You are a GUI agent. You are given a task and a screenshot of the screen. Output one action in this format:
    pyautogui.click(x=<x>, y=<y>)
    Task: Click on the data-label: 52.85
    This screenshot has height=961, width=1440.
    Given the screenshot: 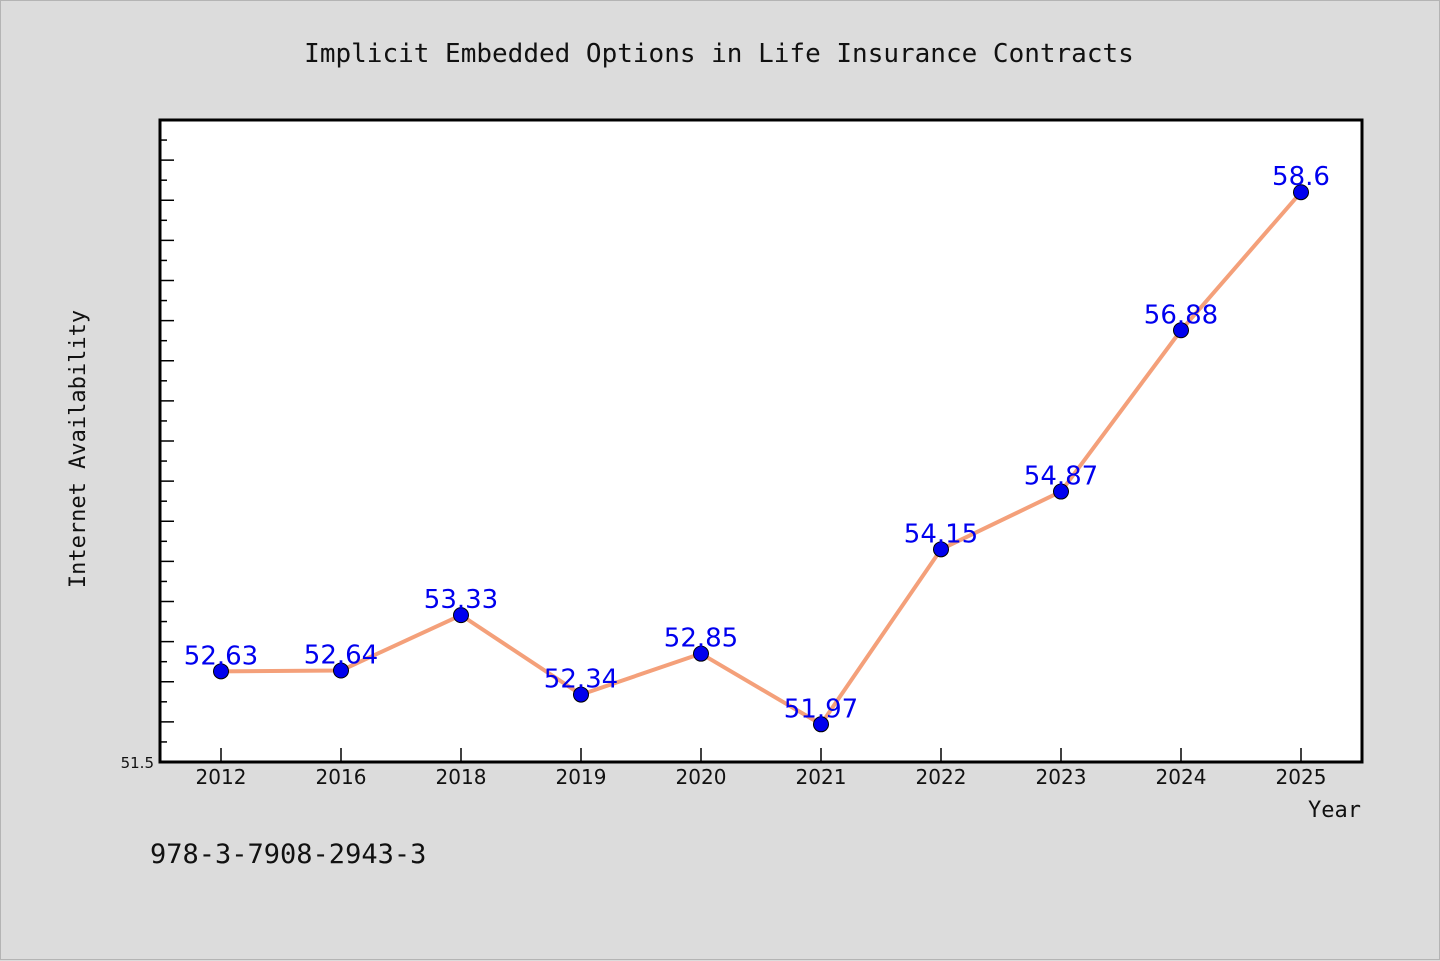 What is the action you would take?
    pyautogui.click(x=701, y=639)
    